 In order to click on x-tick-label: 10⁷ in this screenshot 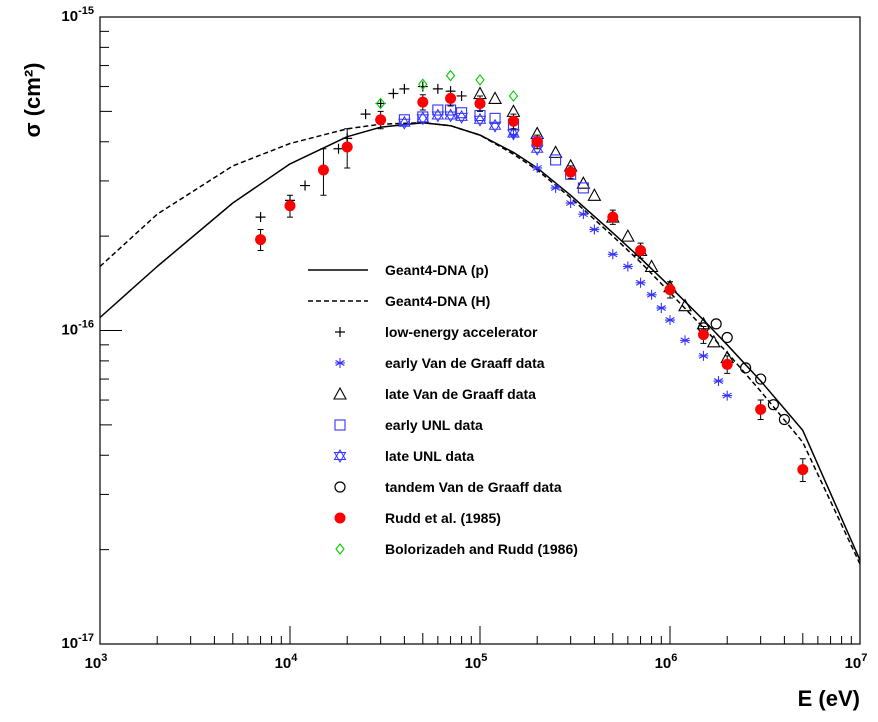, I will do `click(856, 662)`.